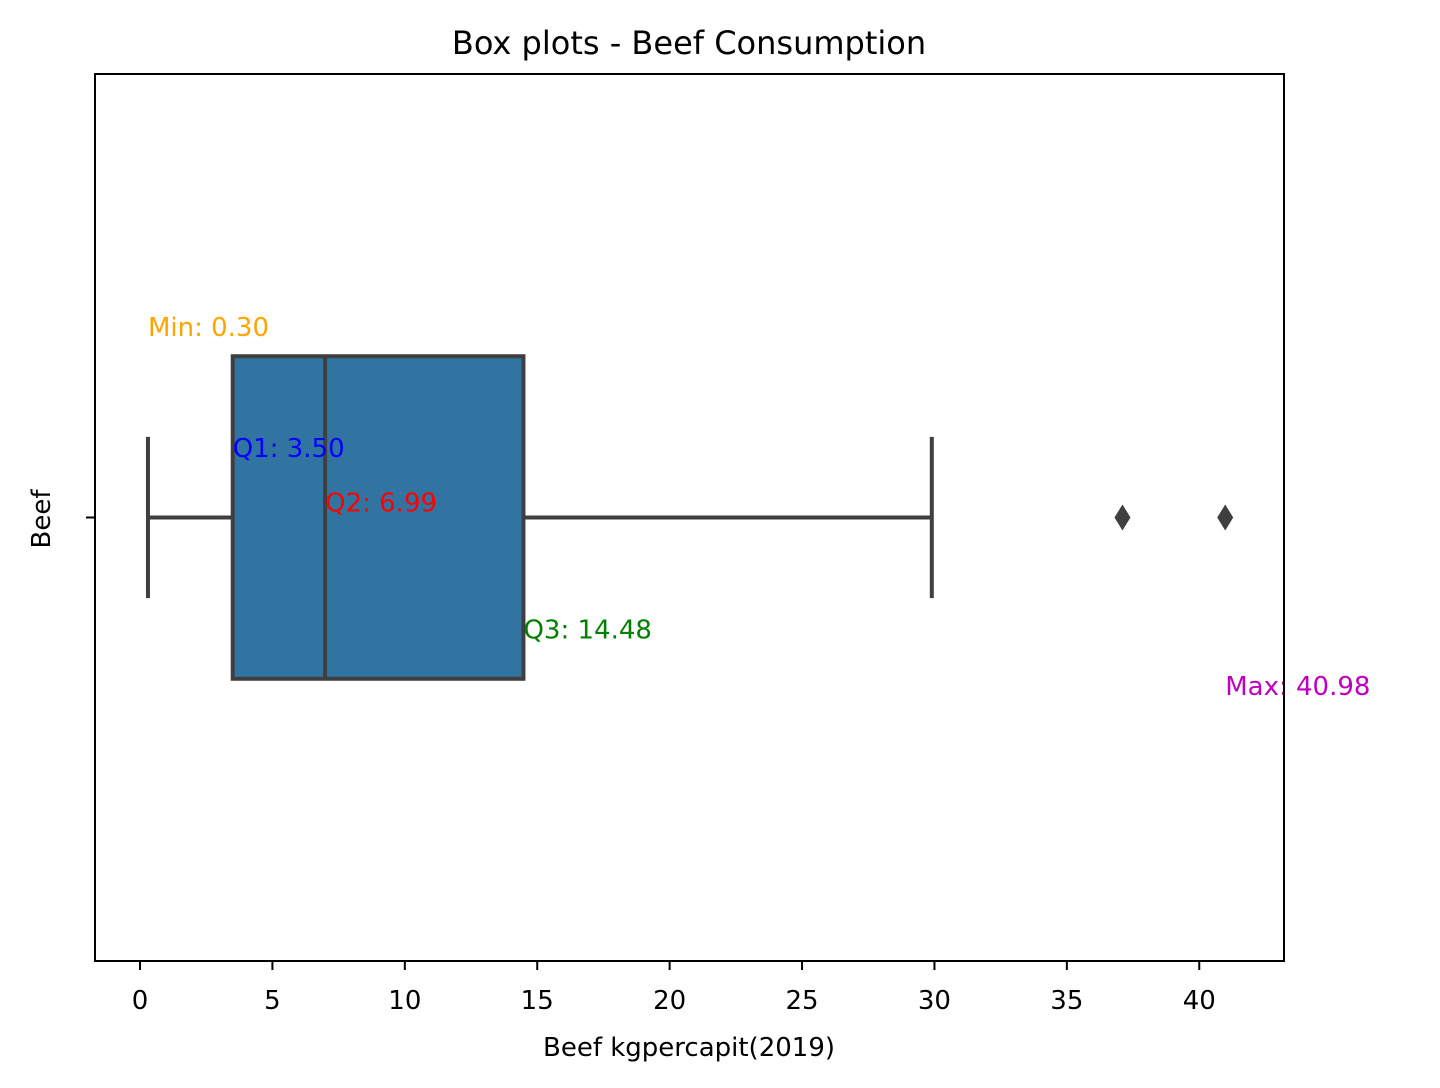 This screenshot has height=1088, width=1440. Describe the element at coordinates (537, 1001) in the screenshot. I see `x-tick-label-3: 15` at that location.